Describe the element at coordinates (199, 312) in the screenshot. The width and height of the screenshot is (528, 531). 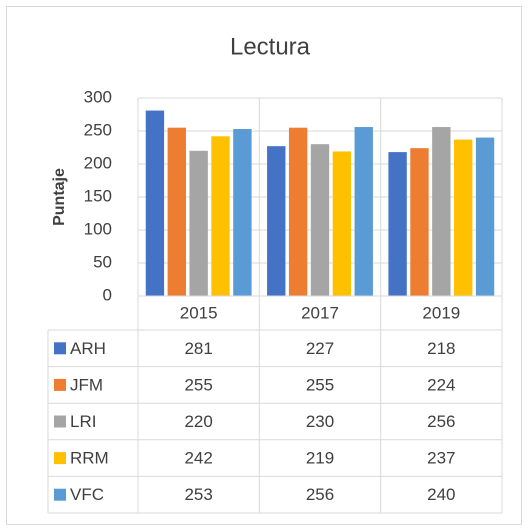
I see `x-tick-label: 2015` at that location.